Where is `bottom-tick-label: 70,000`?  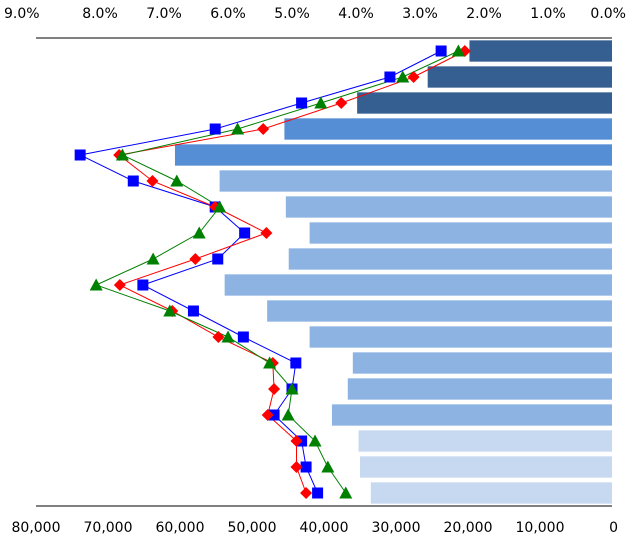 bottom-tick-label: 70,000 is located at coordinates (108, 528).